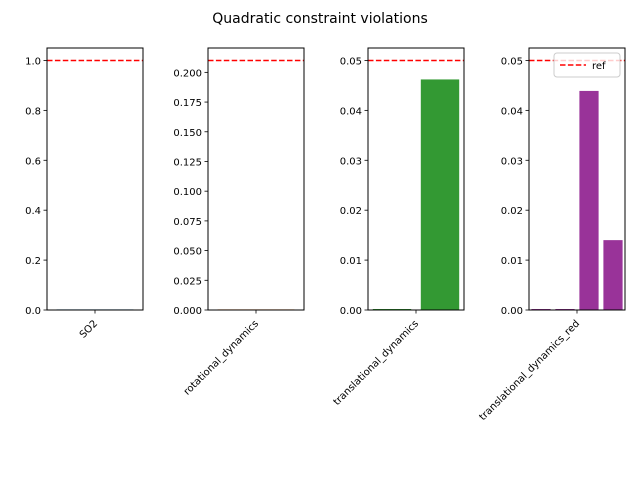 This screenshot has height=480, width=640. Describe the element at coordinates (33, 211) in the screenshot. I see `y-tick-label: 0.4` at that location.